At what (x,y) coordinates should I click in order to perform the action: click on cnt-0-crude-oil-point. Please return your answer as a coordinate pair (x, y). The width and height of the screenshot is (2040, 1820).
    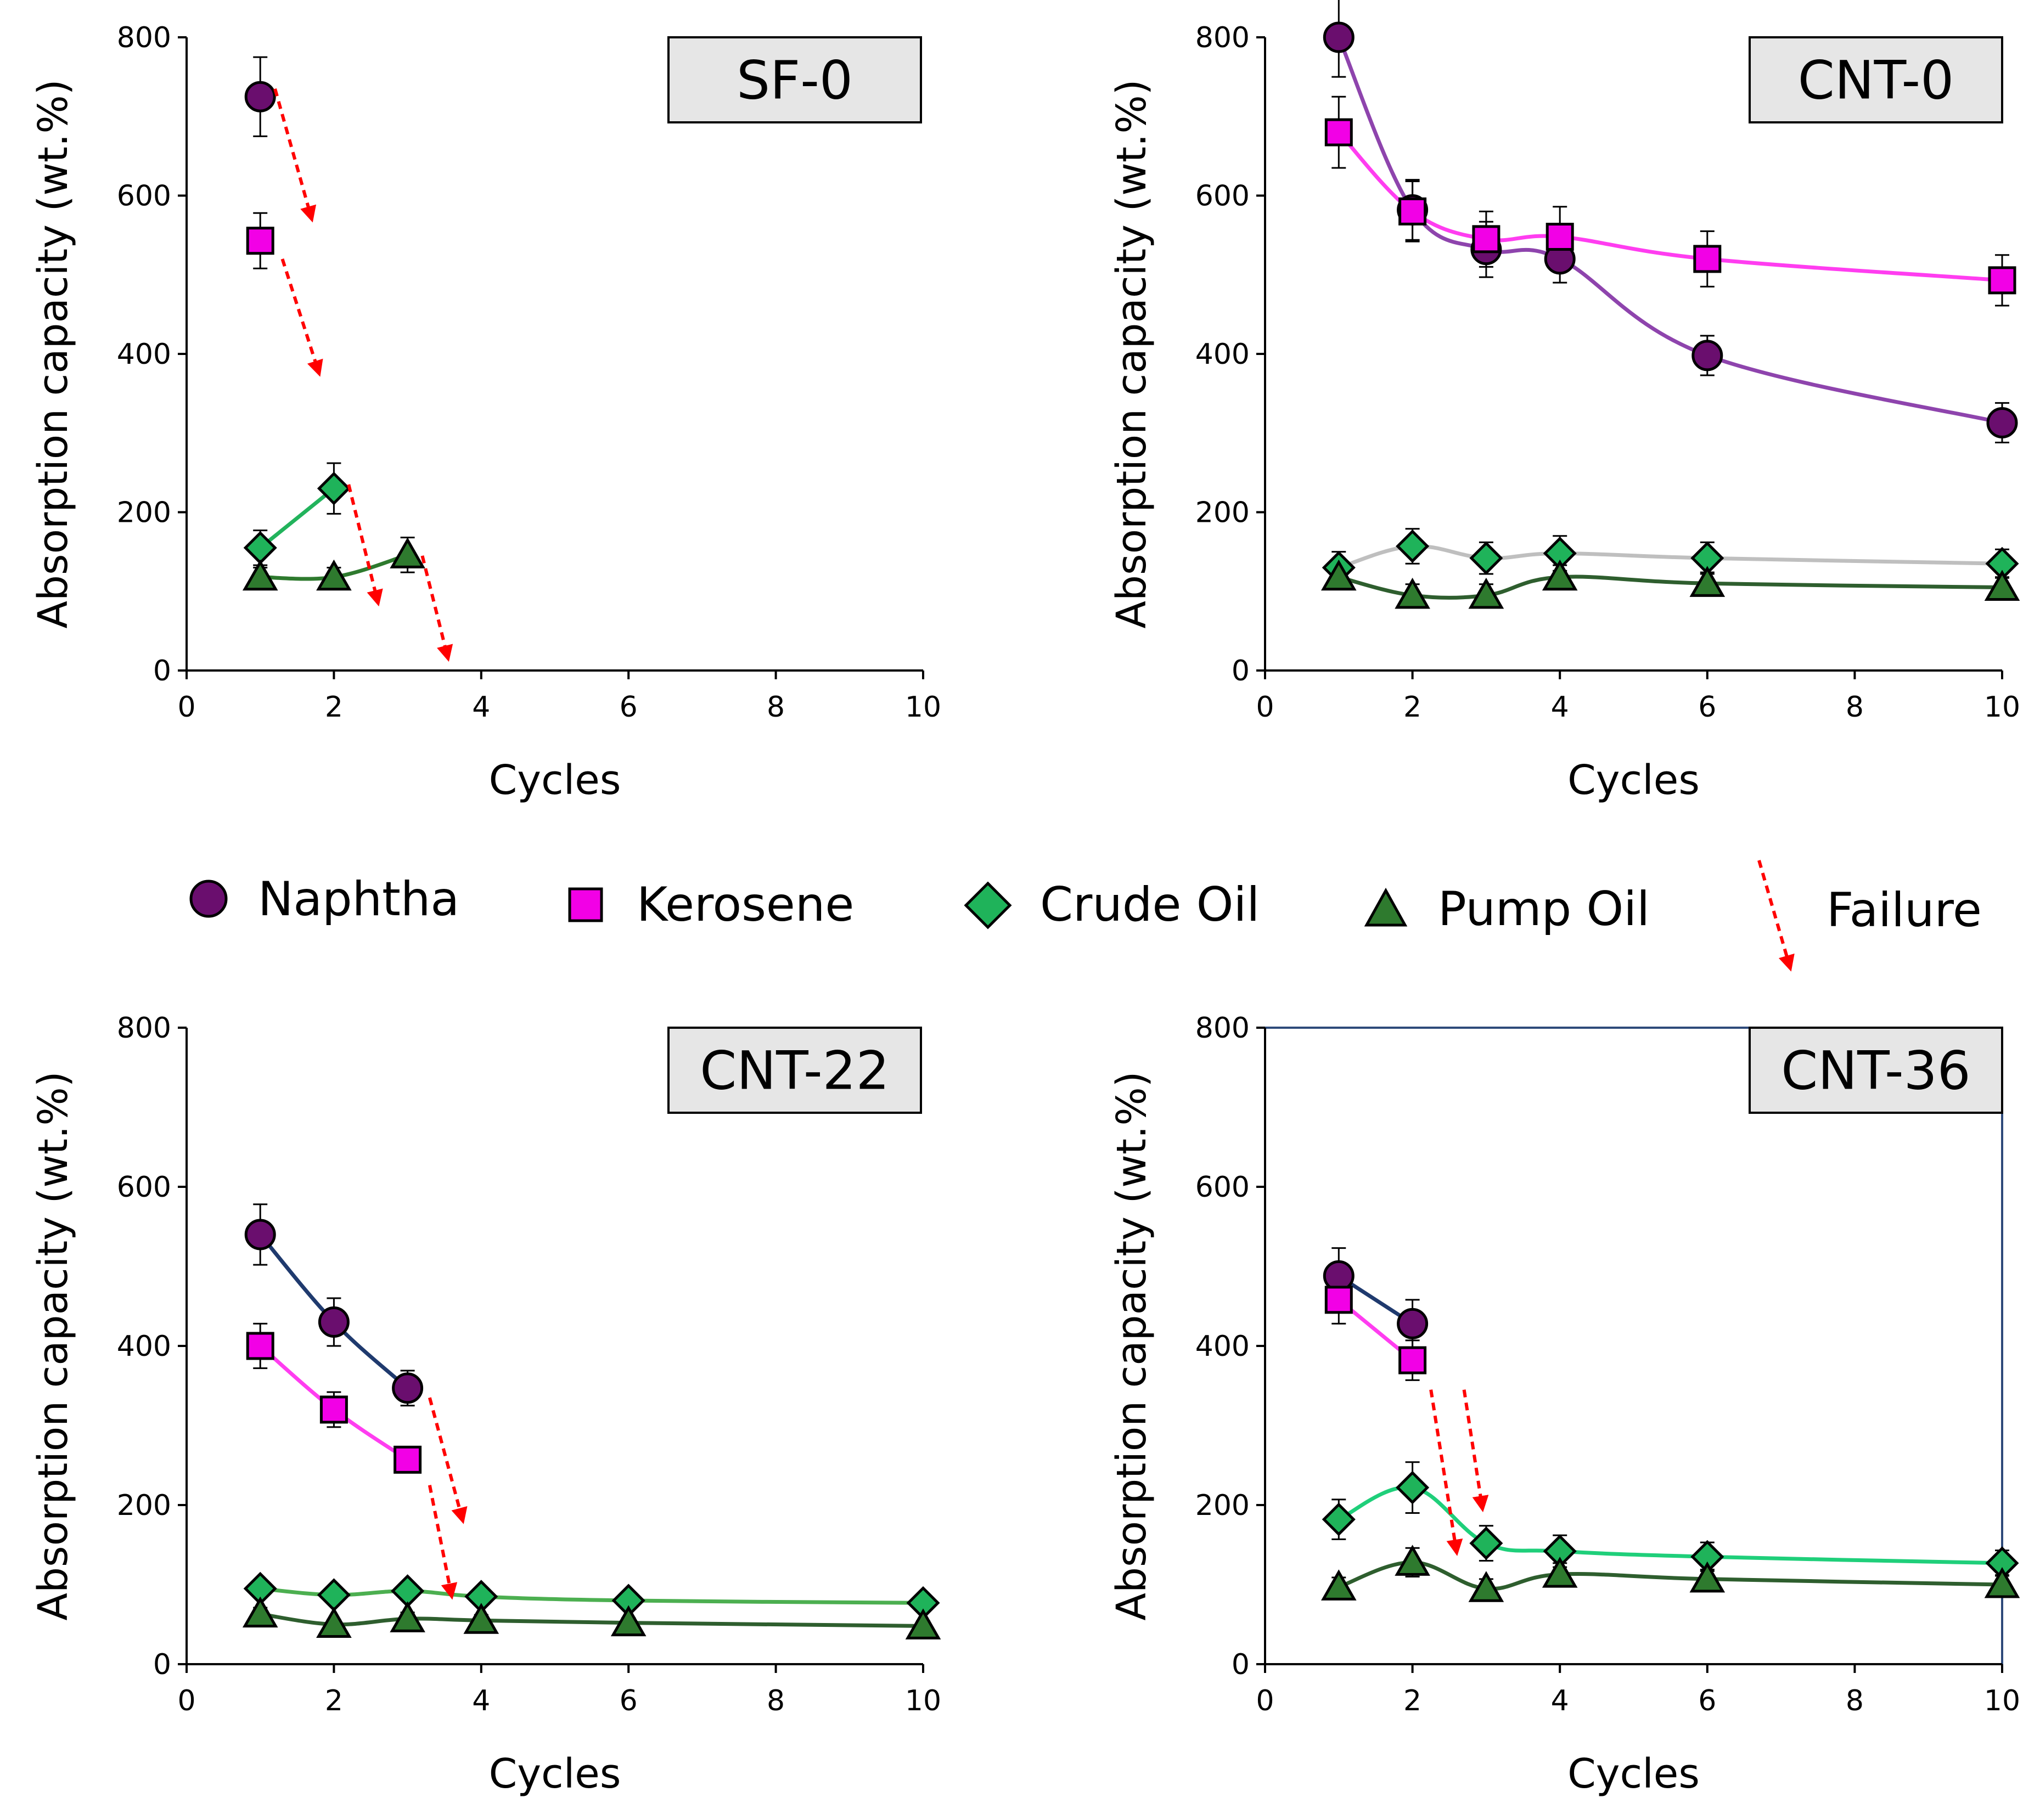
    Looking at the image, I should click on (1413, 546).